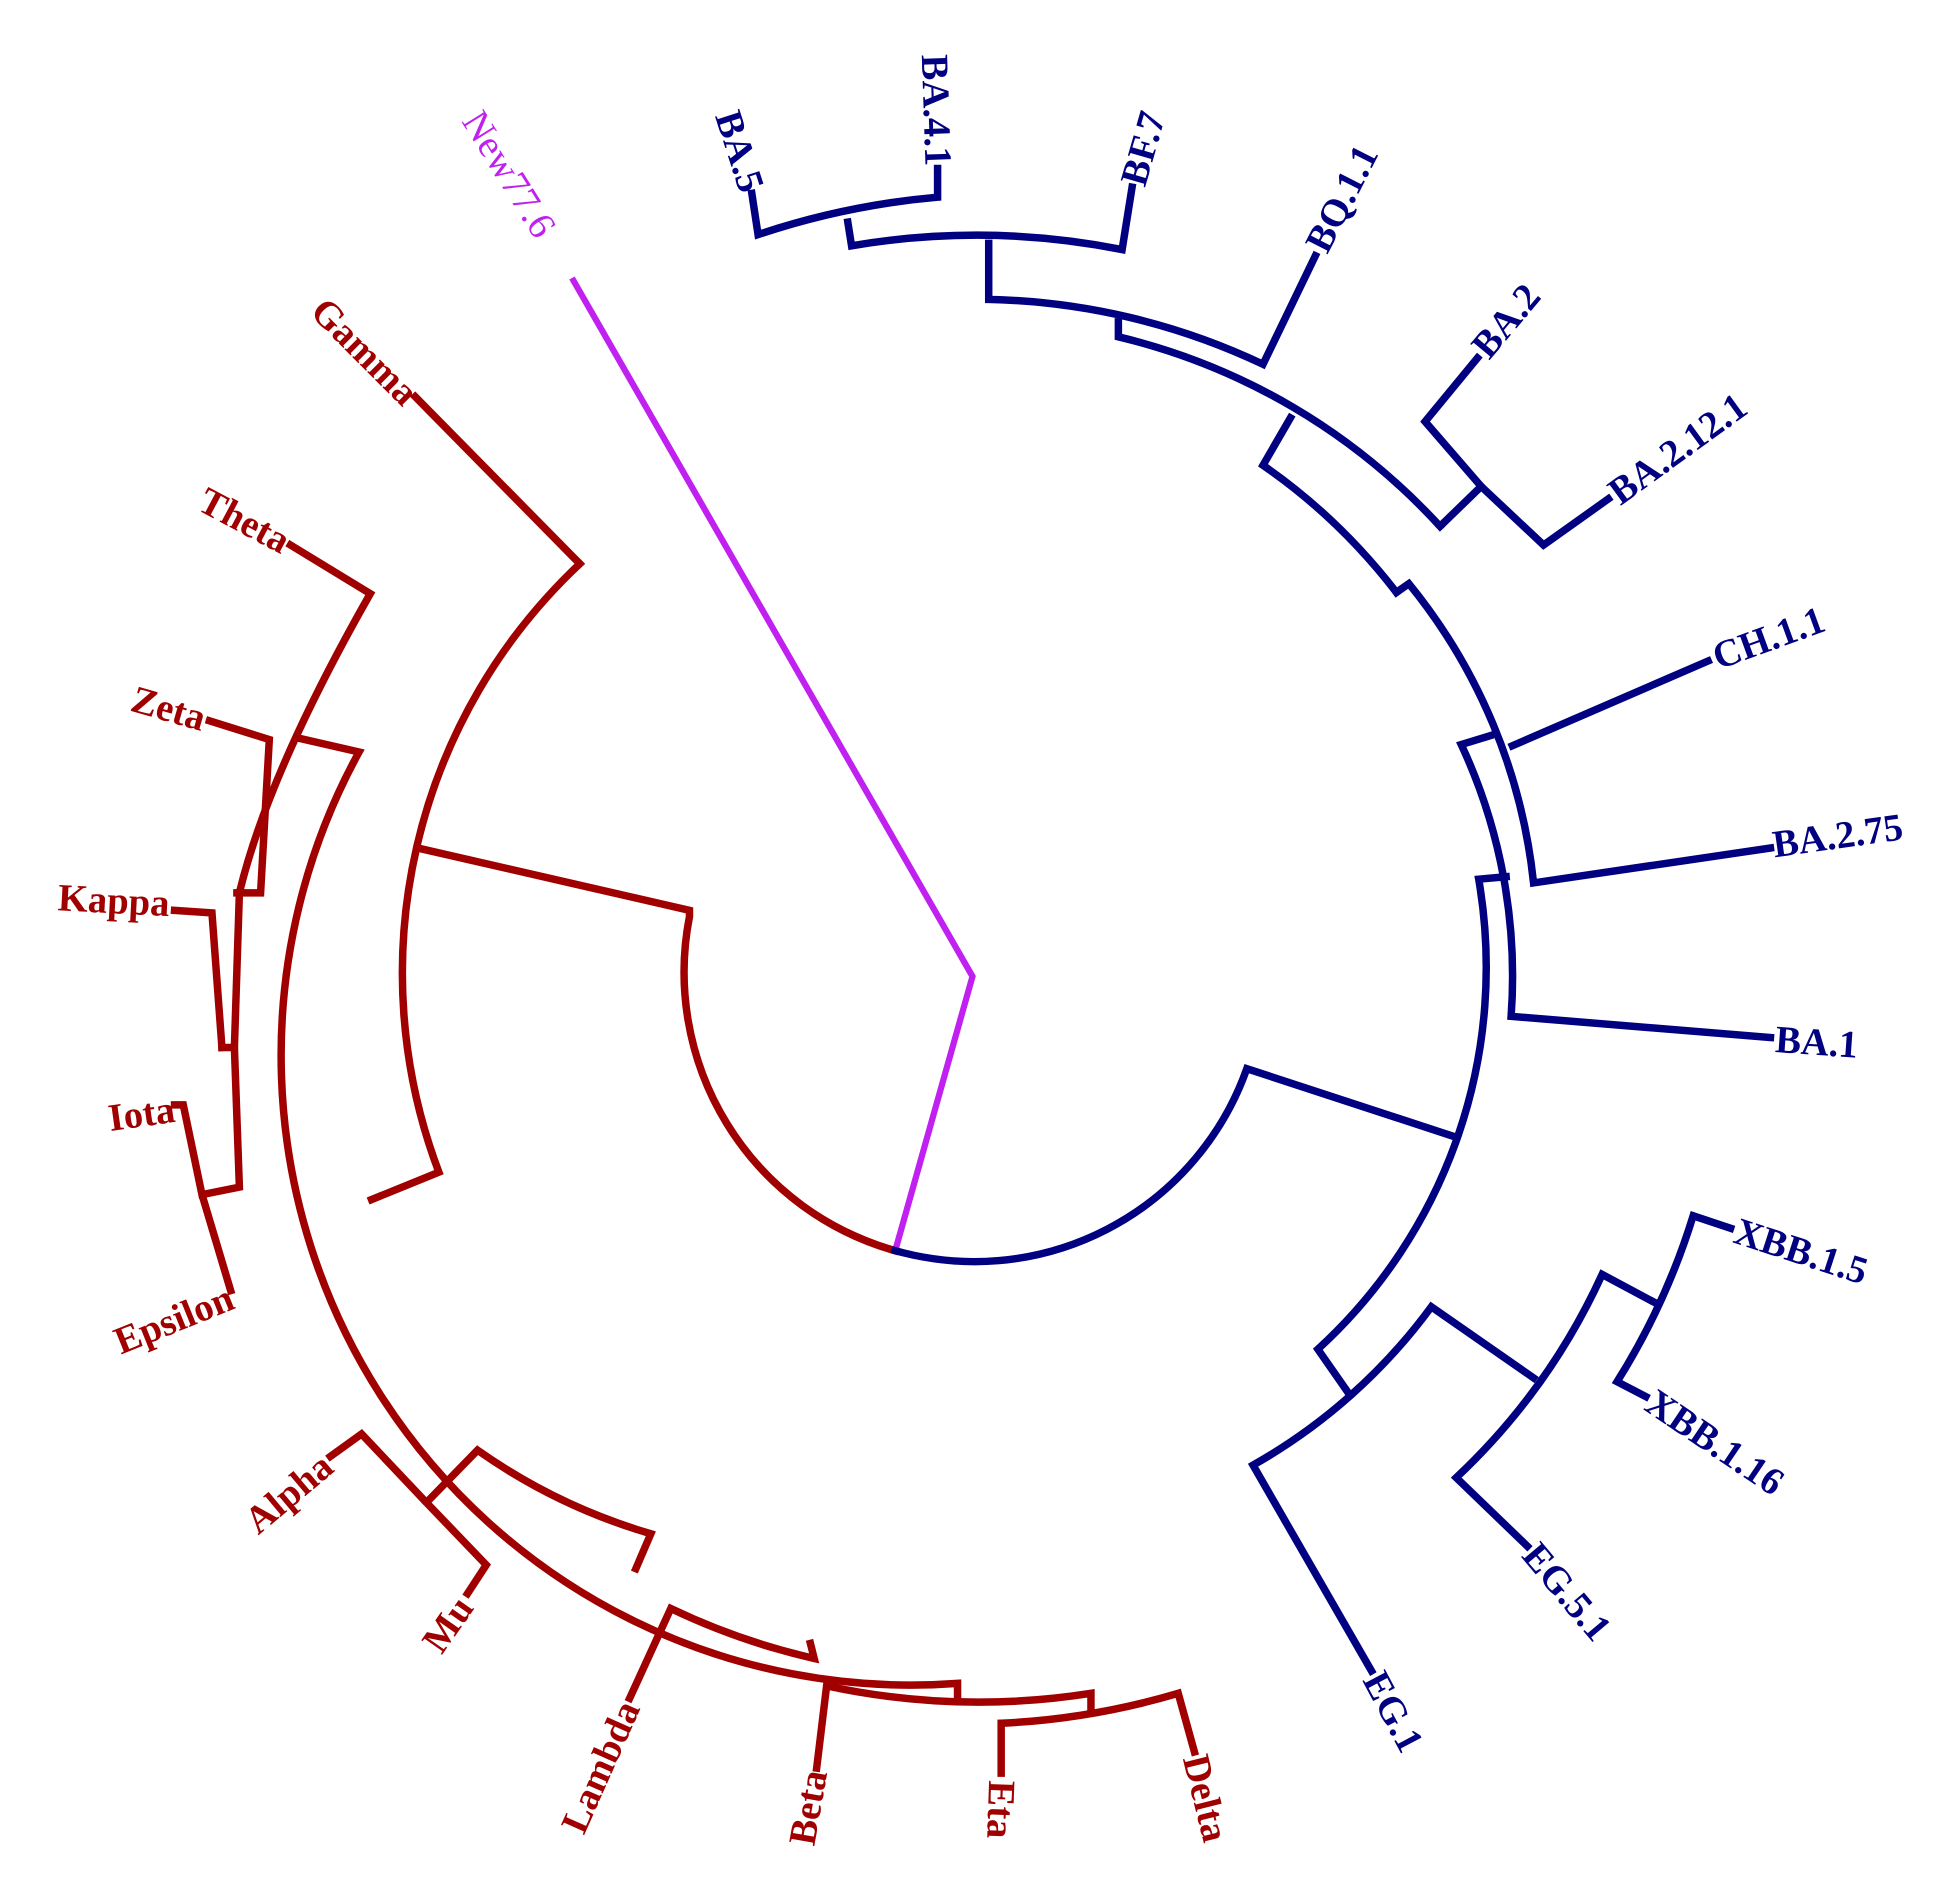 The image size is (1945, 1893). I want to click on leaf-label: BA.2, so click(1506, 321).